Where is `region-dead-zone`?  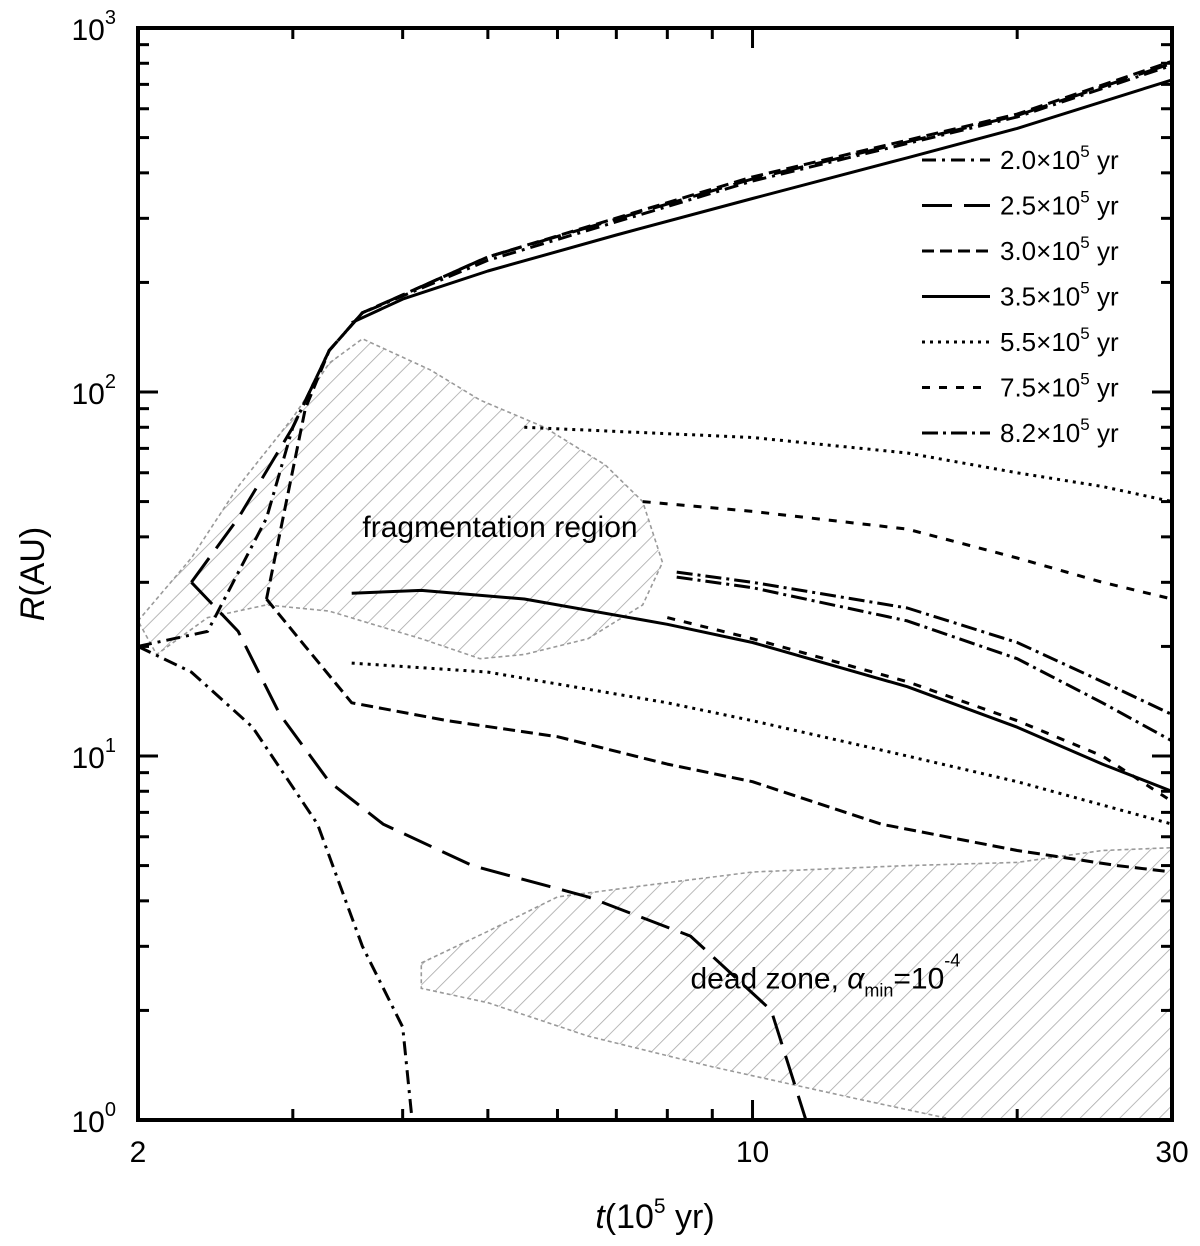
region-dead-zone is located at coordinates (796, 983).